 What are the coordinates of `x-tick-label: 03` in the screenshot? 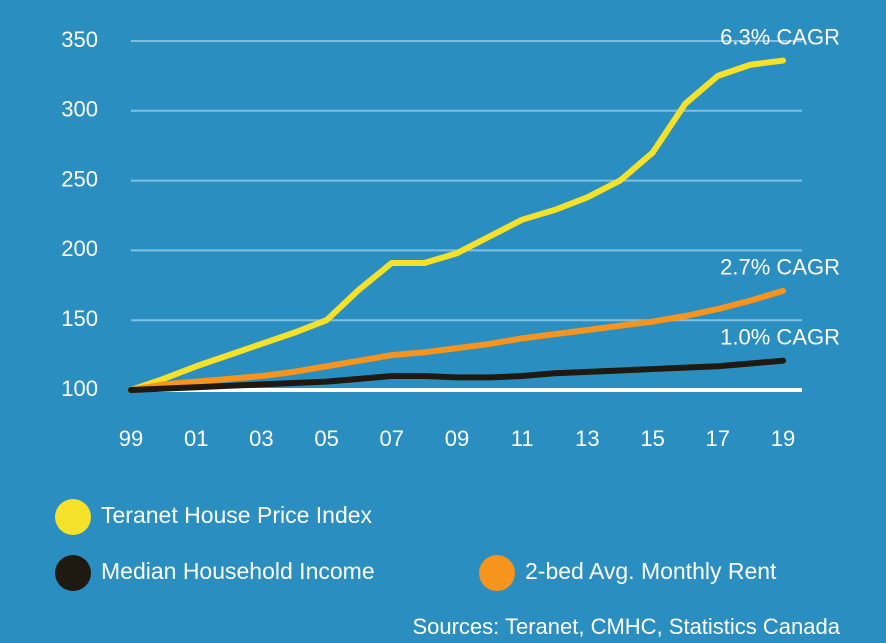 It's located at (261, 438).